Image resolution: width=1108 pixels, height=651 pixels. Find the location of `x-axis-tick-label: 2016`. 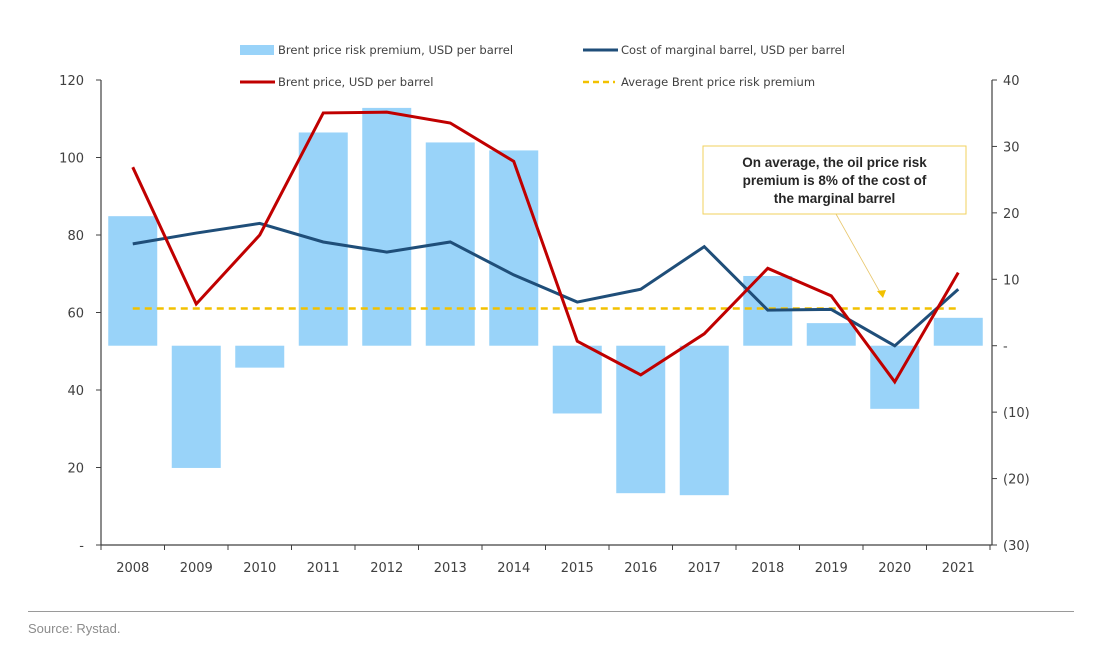

x-axis-tick-label: 2016 is located at coordinates (640, 568).